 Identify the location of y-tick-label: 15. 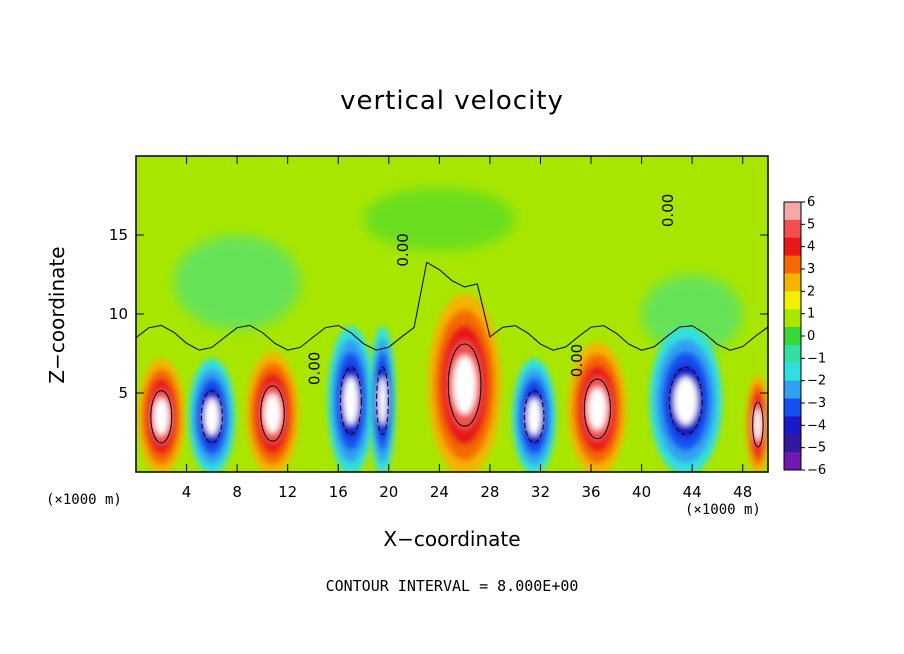
(118, 235).